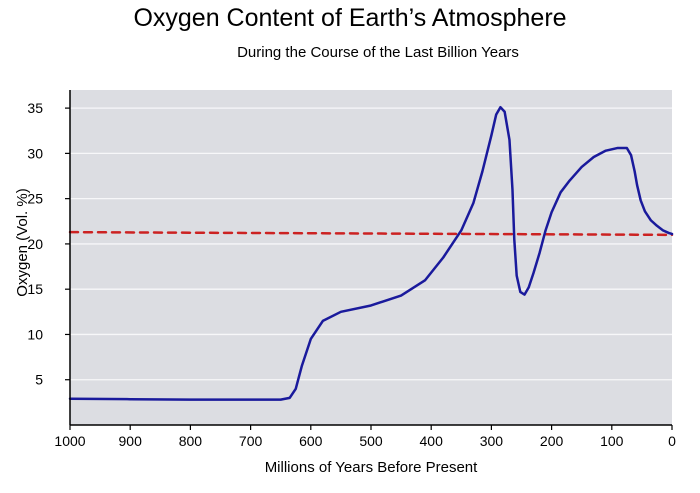 Image resolution: width=700 pixels, height=493 pixels. What do you see at coordinates (432, 441) in the screenshot?
I see `x-tick-label: 400` at bounding box center [432, 441].